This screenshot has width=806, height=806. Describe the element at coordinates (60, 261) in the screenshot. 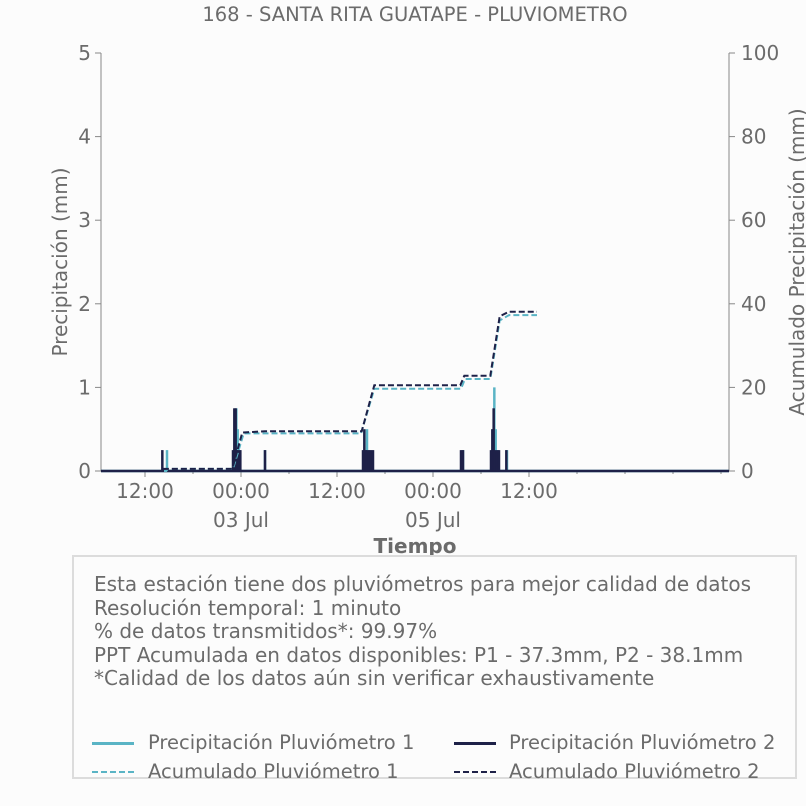

I see `y-axis-label-left: Precipitación (mm)` at that location.